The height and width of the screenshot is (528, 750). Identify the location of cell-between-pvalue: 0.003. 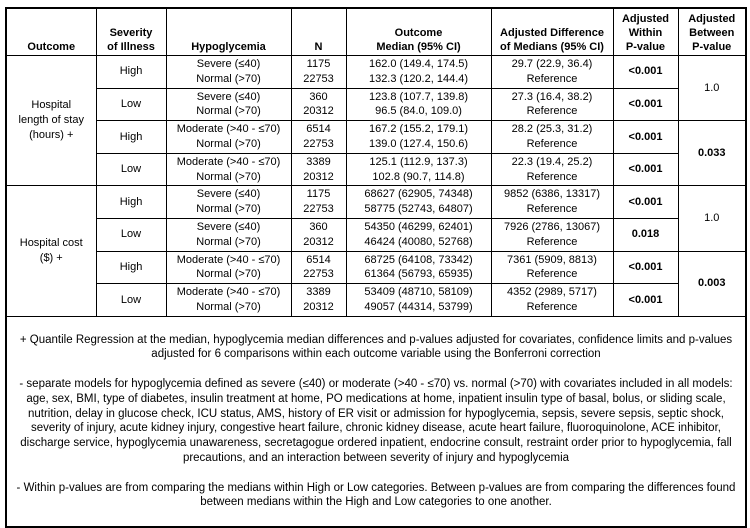
(712, 283).